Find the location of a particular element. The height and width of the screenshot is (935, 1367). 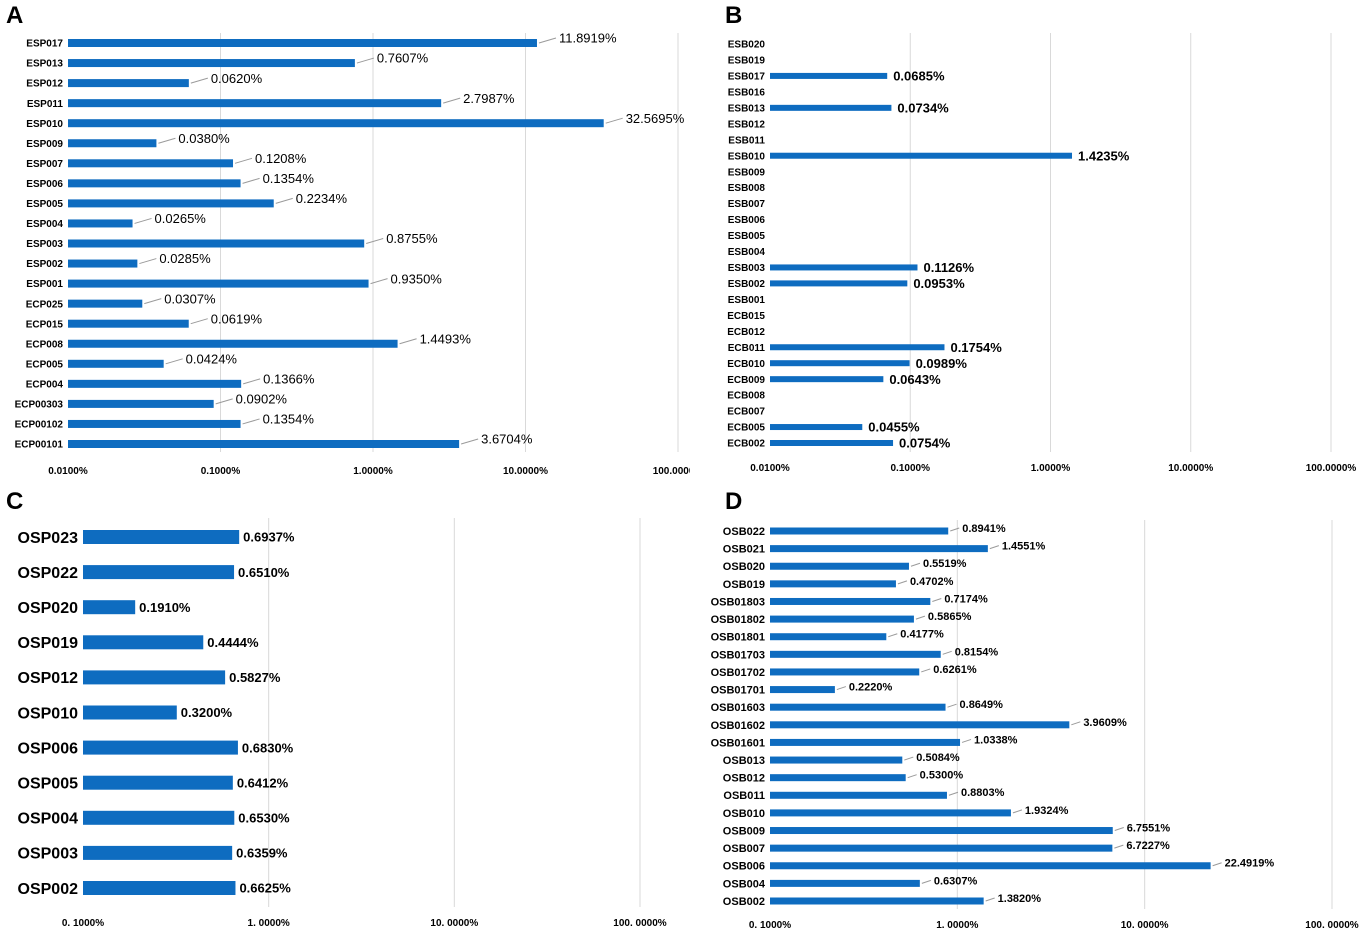

panel-b-category-label: ECB012 is located at coordinates (746, 332).